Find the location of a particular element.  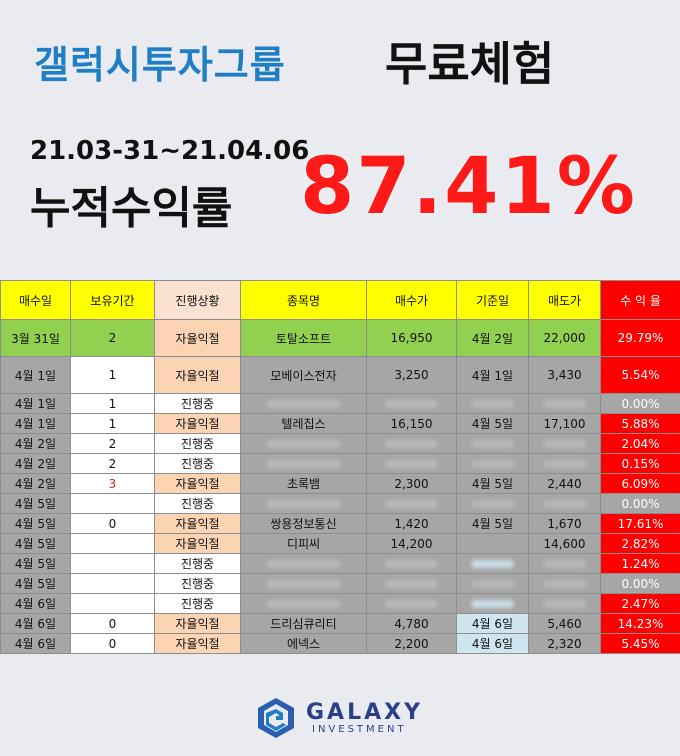

cell-buy-price: 2,300 is located at coordinates (412, 484).